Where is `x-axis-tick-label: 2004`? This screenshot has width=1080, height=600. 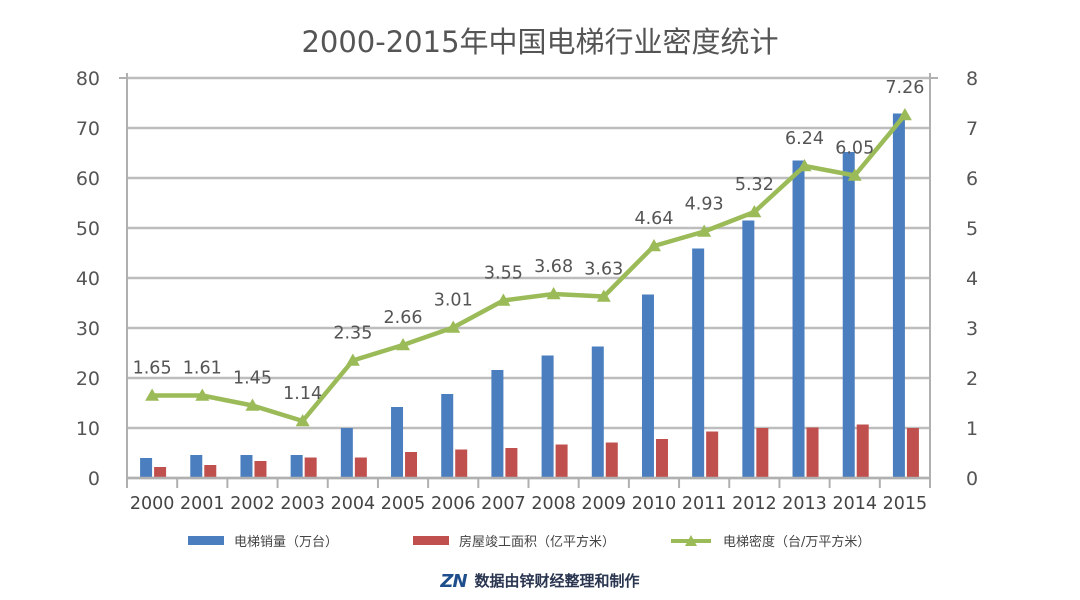 x-axis-tick-label: 2004 is located at coordinates (353, 504).